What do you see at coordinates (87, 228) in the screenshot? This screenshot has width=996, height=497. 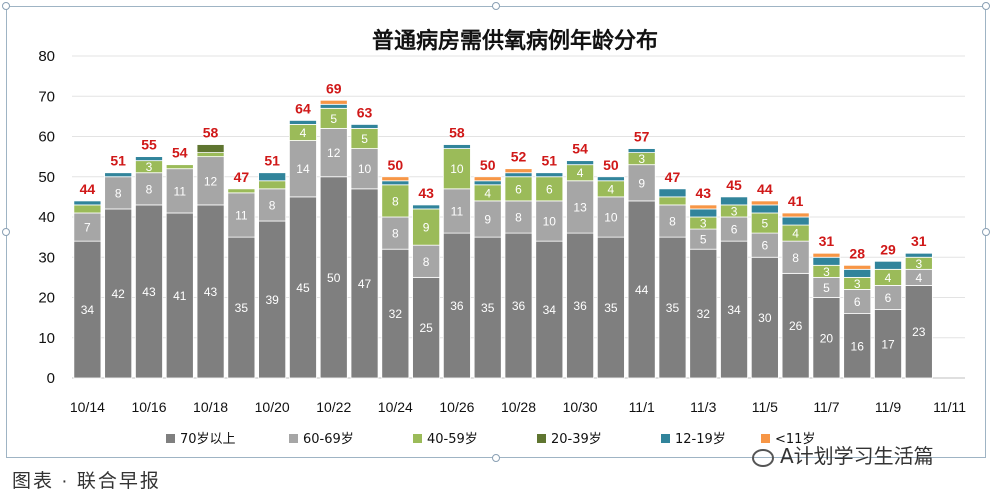 I see `data-label: 7` at bounding box center [87, 228].